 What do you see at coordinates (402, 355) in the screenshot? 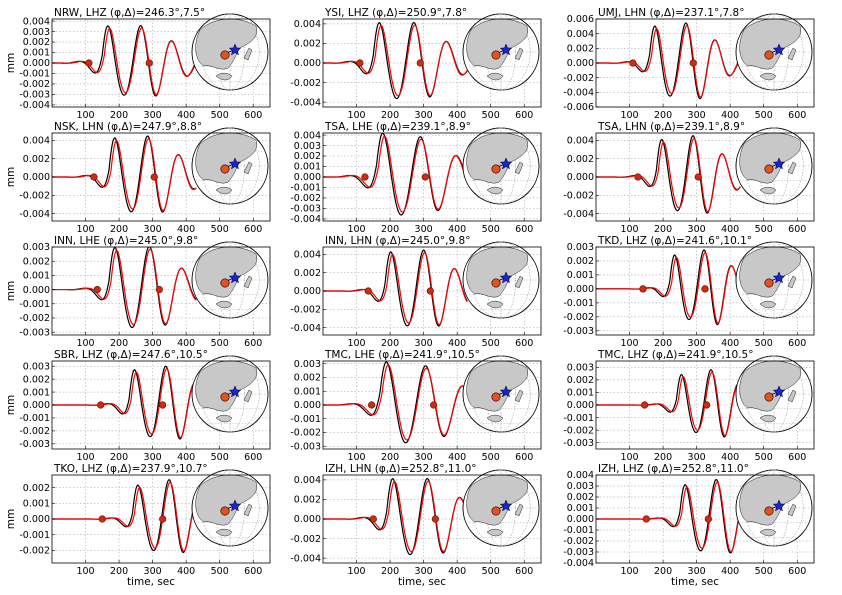
I see `panel-title: TMC, LHE (φ,Δ)=241.9°,10.5°` at bounding box center [402, 355].